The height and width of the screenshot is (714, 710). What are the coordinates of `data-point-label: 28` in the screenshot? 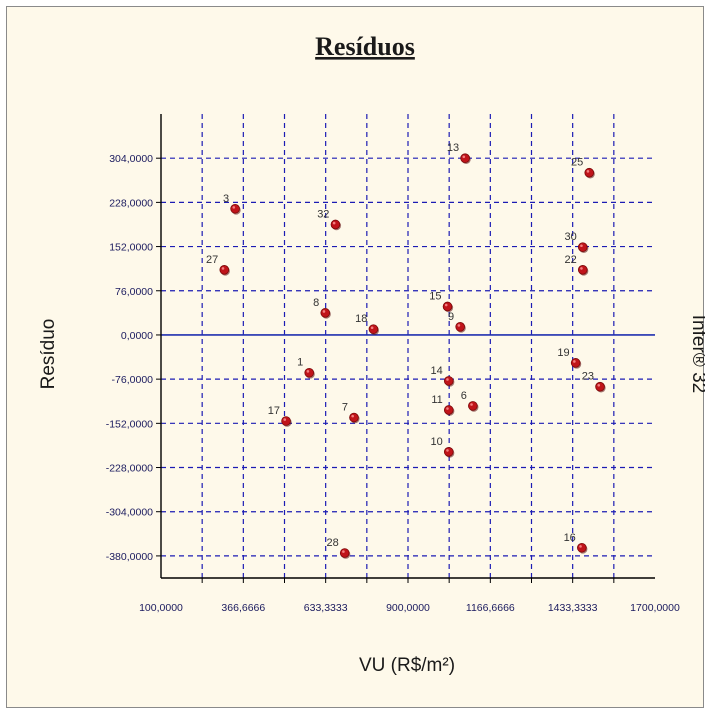 It's located at (332, 543).